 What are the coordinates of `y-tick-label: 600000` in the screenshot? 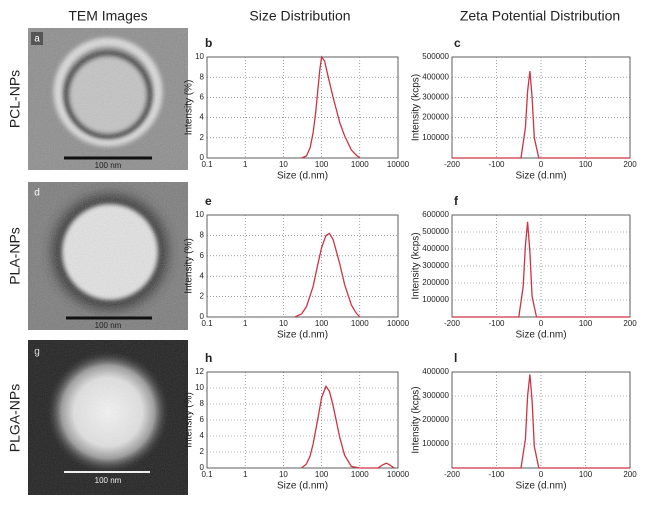 It's located at (435, 214).